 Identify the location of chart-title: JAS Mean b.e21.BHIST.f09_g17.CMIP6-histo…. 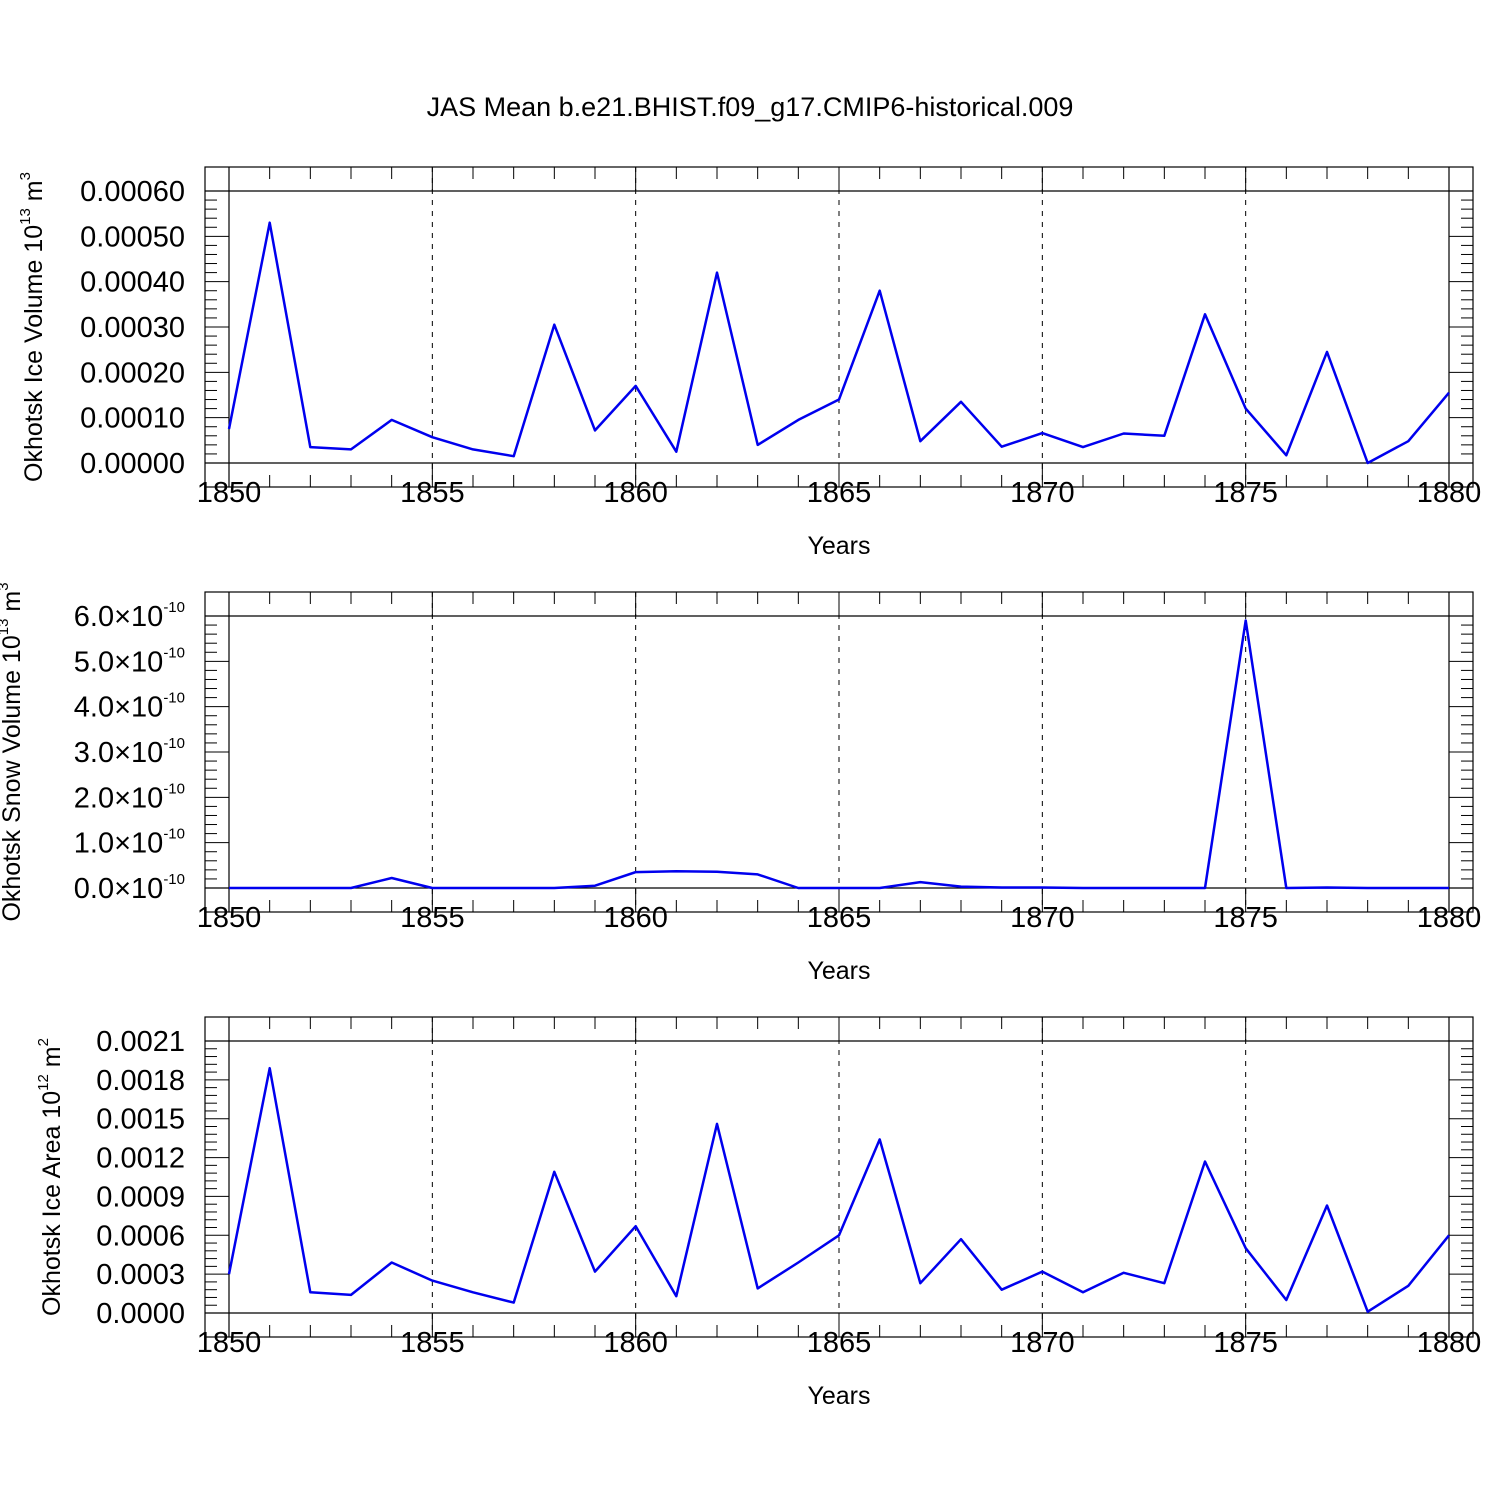
(750, 107).